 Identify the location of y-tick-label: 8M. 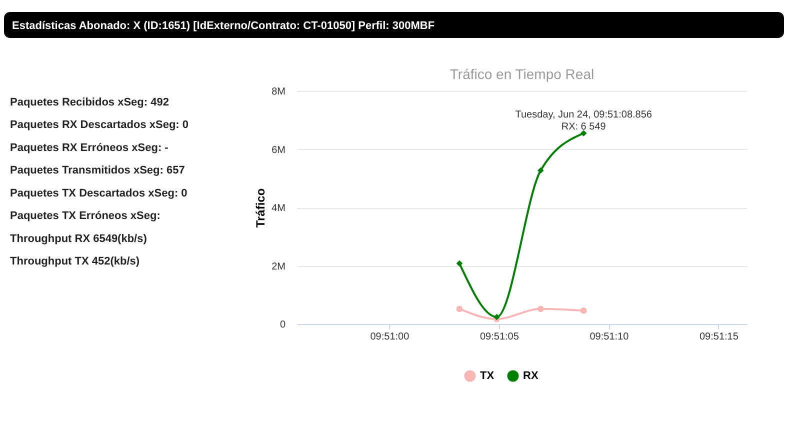
(279, 92).